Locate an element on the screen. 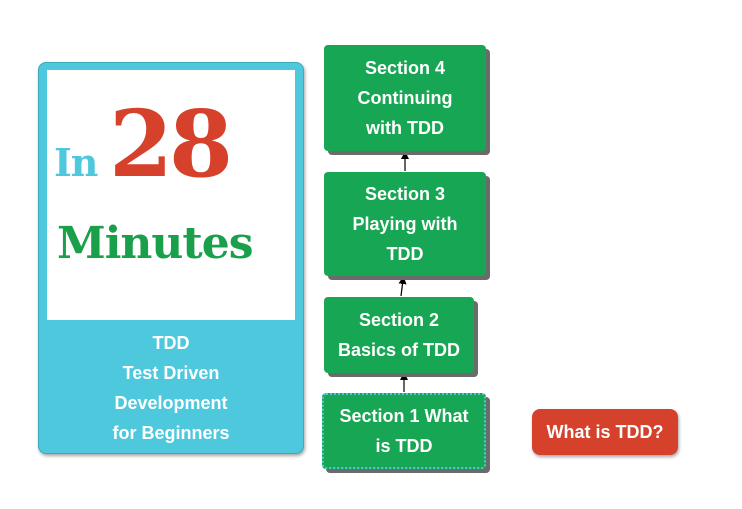 This screenshot has height=509, width=742. section-3-line: Section 3 is located at coordinates (404, 194).